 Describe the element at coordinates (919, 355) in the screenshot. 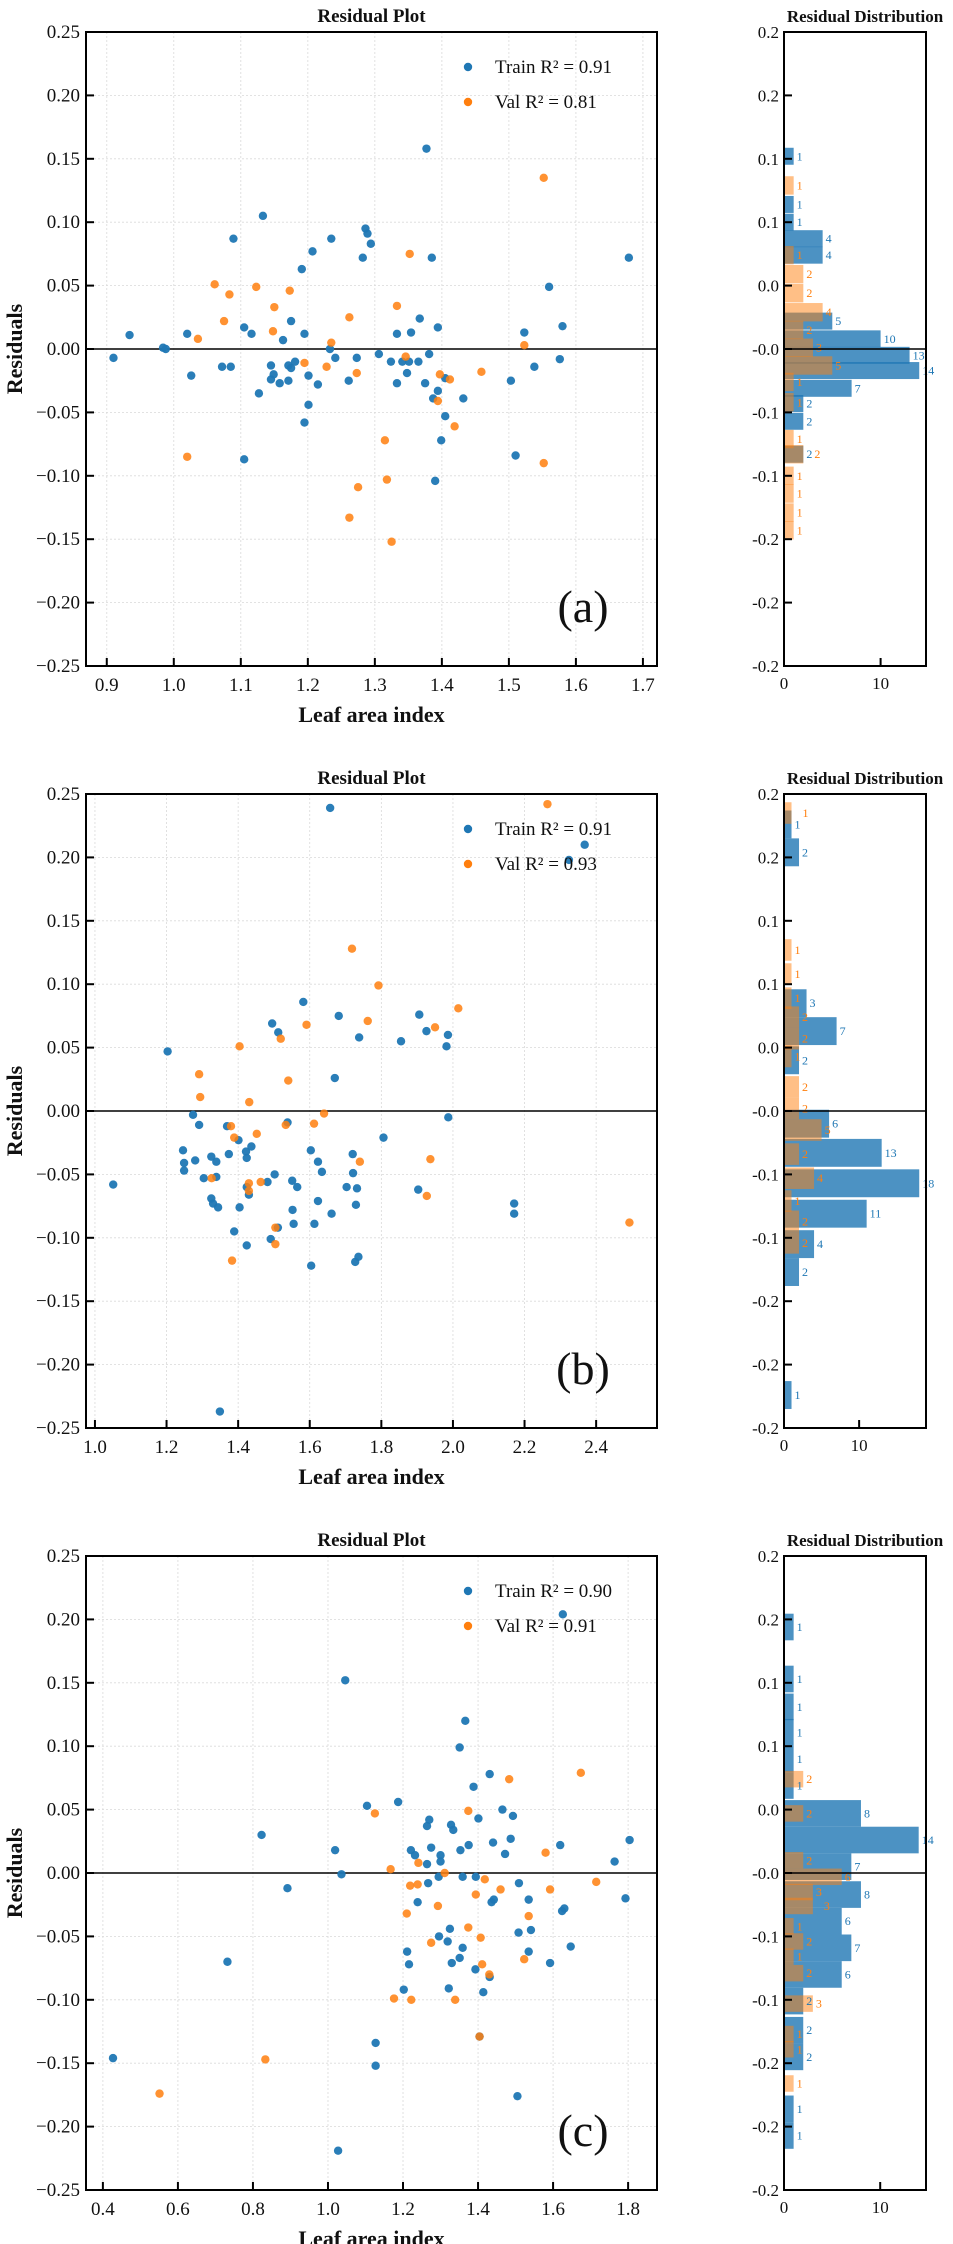

I see `train-count-label: 13` at that location.